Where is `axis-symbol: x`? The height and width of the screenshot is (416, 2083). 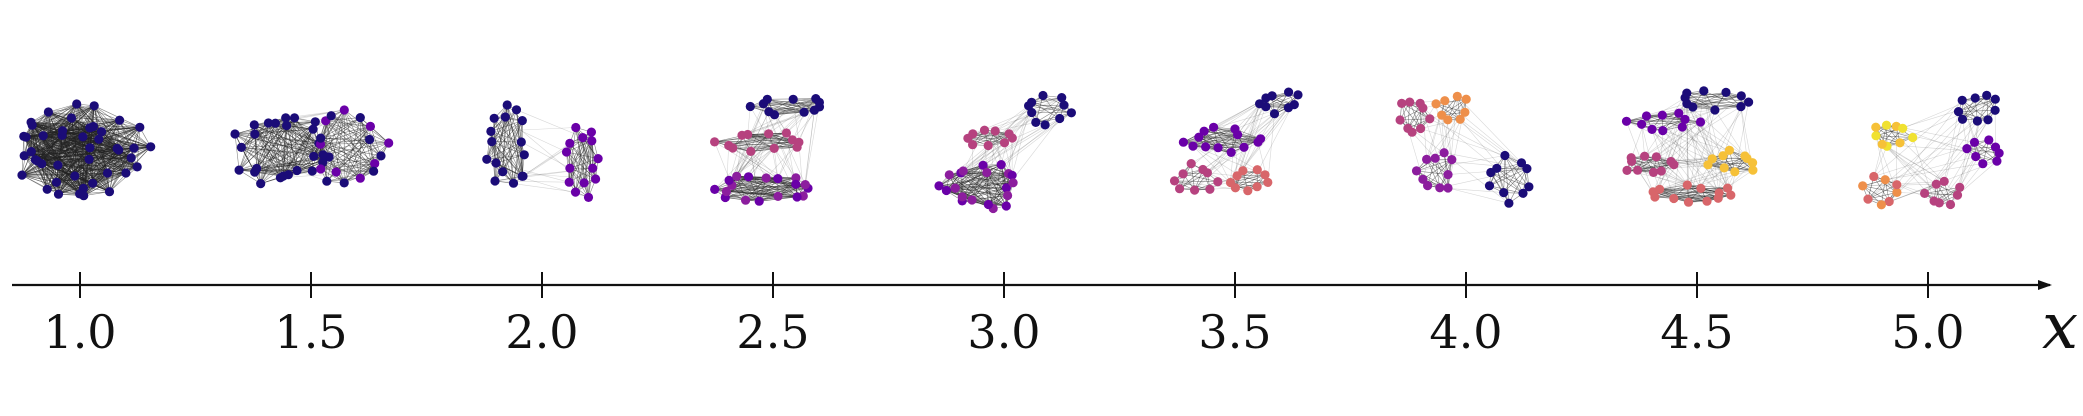 axis-symbol: x is located at coordinates (2060, 327).